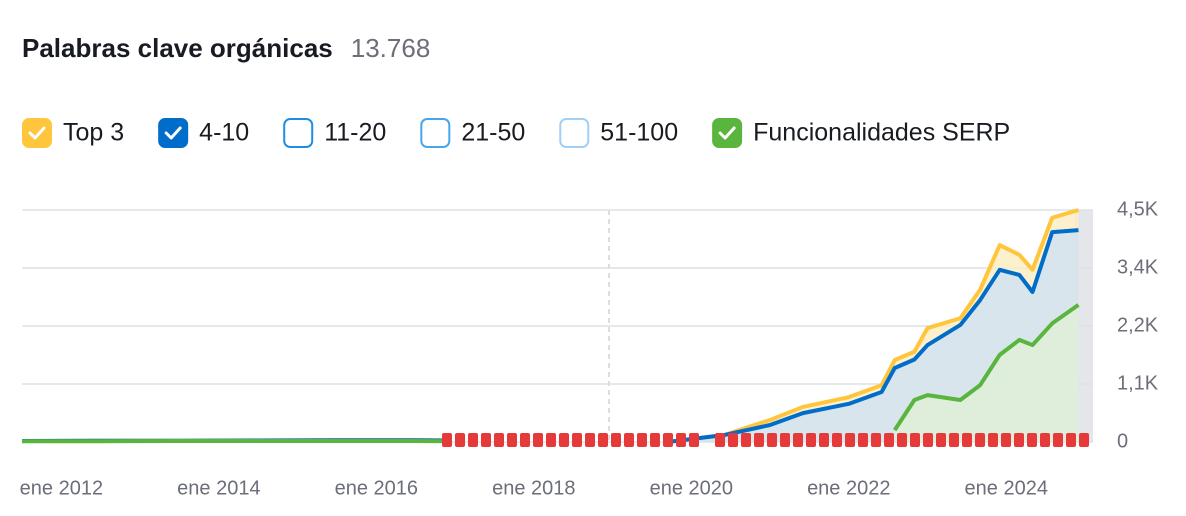 This screenshot has height=516, width=1186. I want to click on x-tick-label: ene 2016, so click(376, 488).